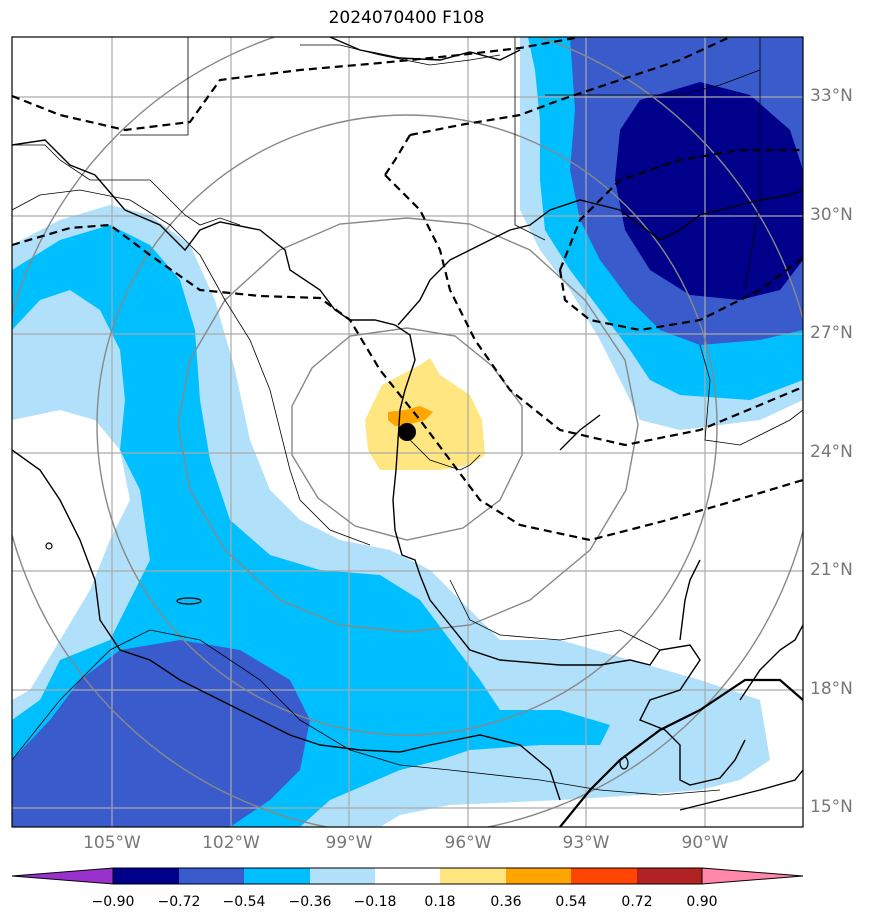 This screenshot has width=873, height=924. Describe the element at coordinates (406, 18) in the screenshot. I see `map-title: 2024070400 F108` at that location.